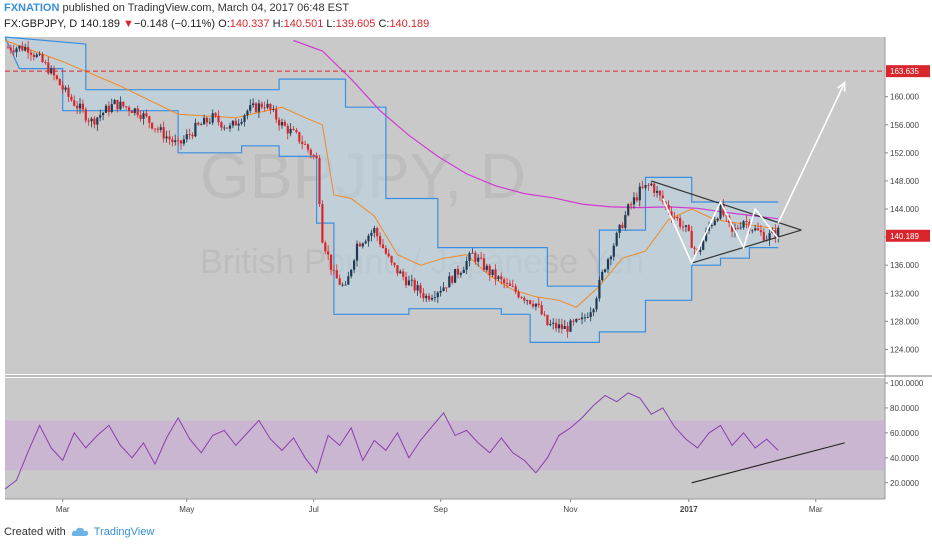 This screenshot has width=932, height=550. Describe the element at coordinates (904, 433) in the screenshot. I see `rsi-tick-label: 60.0000` at that location.